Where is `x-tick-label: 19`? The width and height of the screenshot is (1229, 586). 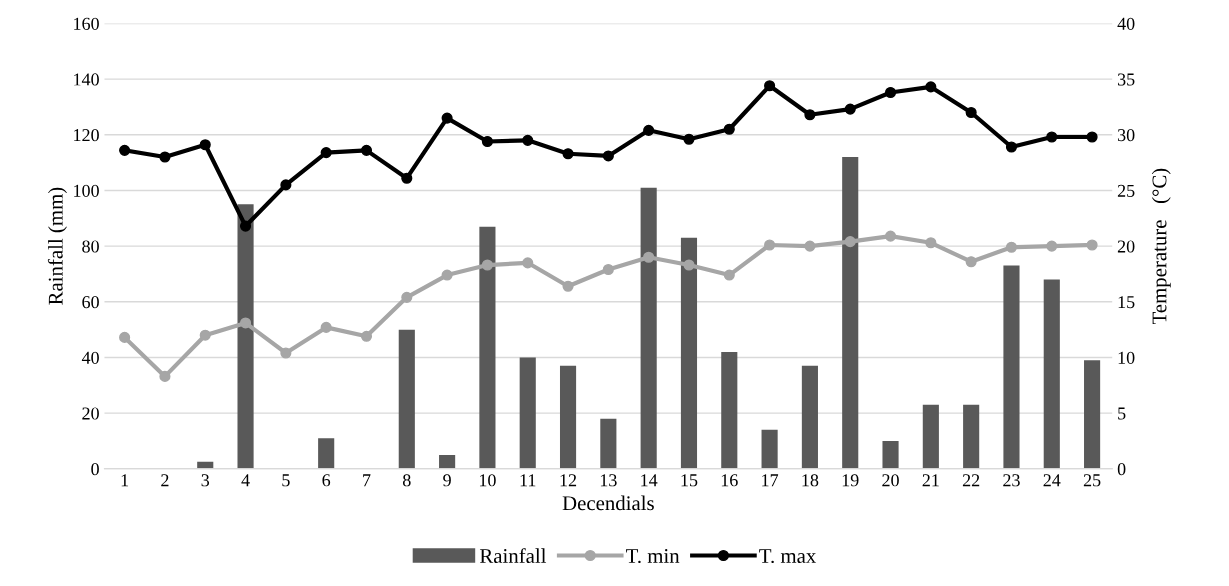
x-tick-label: 19 is located at coordinates (850, 480).